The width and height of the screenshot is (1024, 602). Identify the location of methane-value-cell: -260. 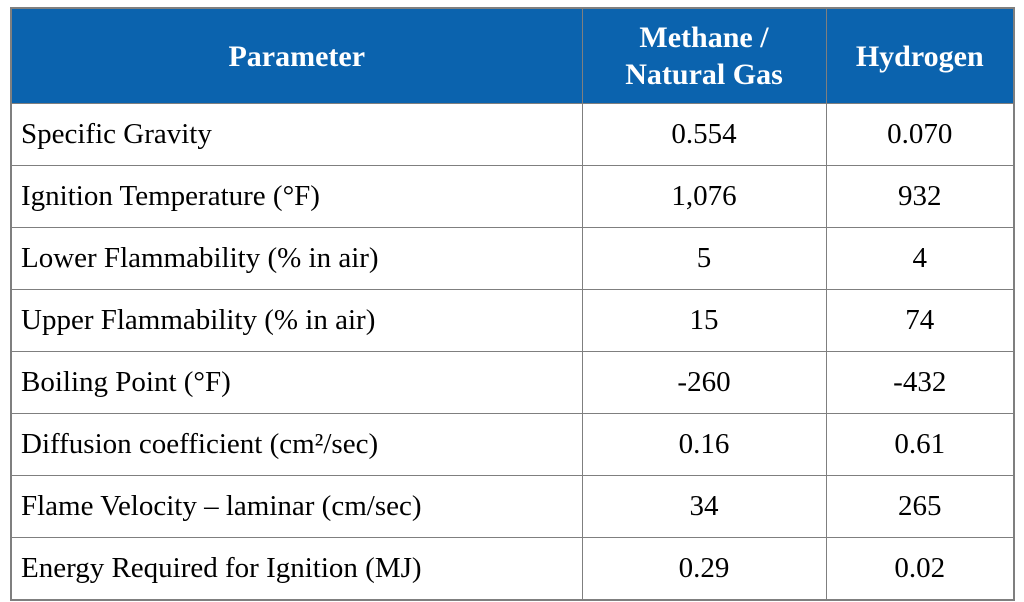
(704, 382).